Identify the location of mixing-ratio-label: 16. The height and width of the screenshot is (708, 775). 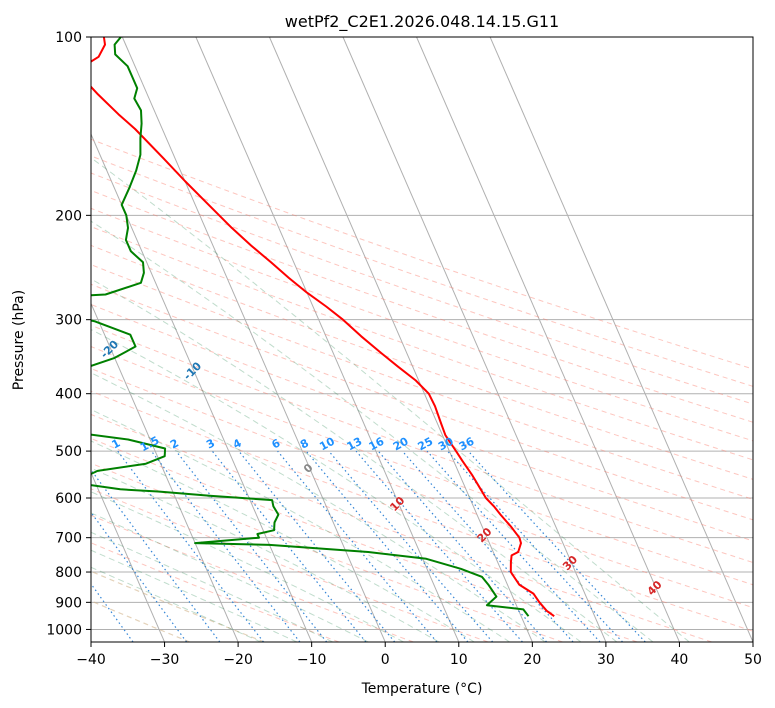
(377, 444).